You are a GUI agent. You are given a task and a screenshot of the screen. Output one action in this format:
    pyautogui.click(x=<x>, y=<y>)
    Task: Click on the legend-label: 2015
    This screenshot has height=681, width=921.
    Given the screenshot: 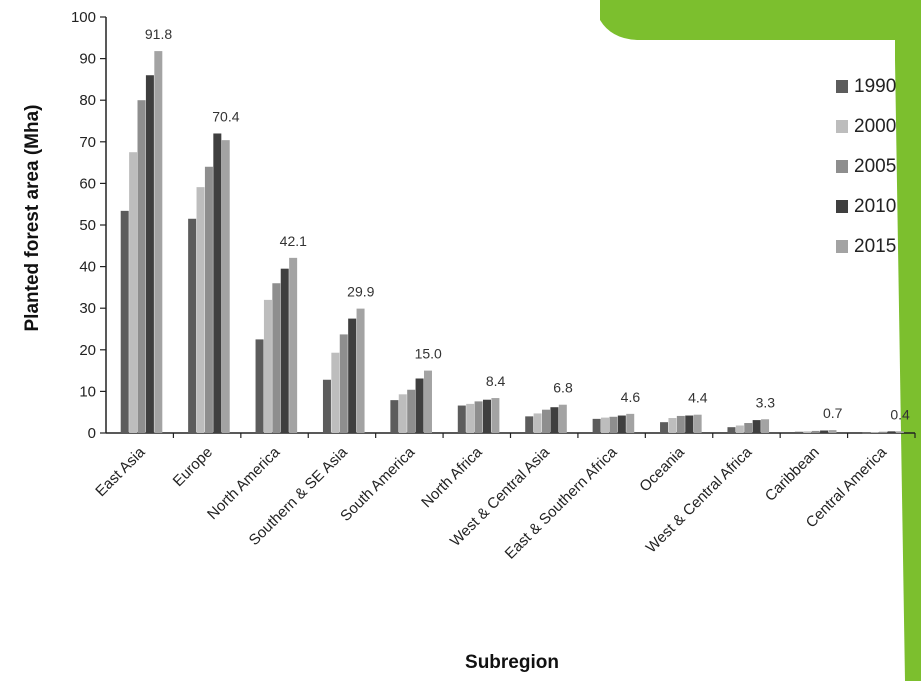 What is the action you would take?
    pyautogui.click(x=875, y=246)
    